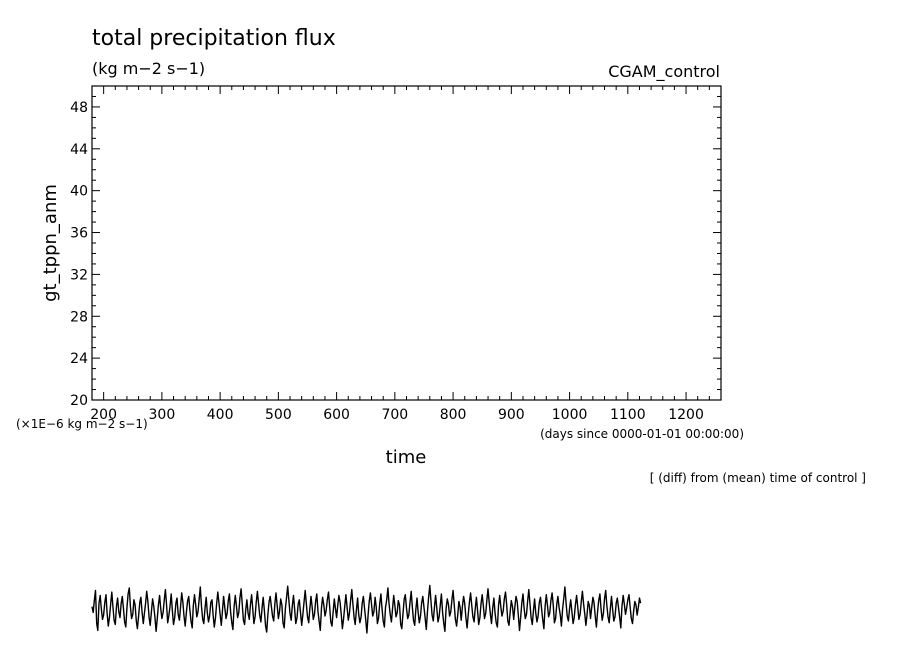  I want to click on x-tick-label: 200, so click(103, 415).